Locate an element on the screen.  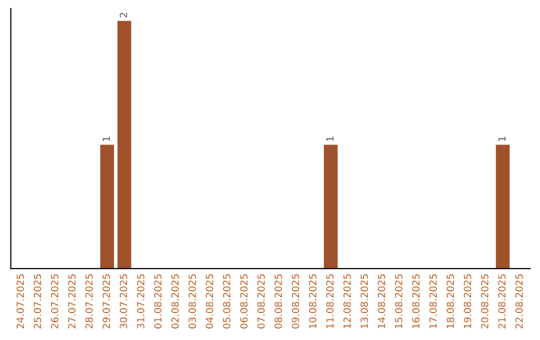
x-tick-label: 27.07.2025 is located at coordinates (72, 301).